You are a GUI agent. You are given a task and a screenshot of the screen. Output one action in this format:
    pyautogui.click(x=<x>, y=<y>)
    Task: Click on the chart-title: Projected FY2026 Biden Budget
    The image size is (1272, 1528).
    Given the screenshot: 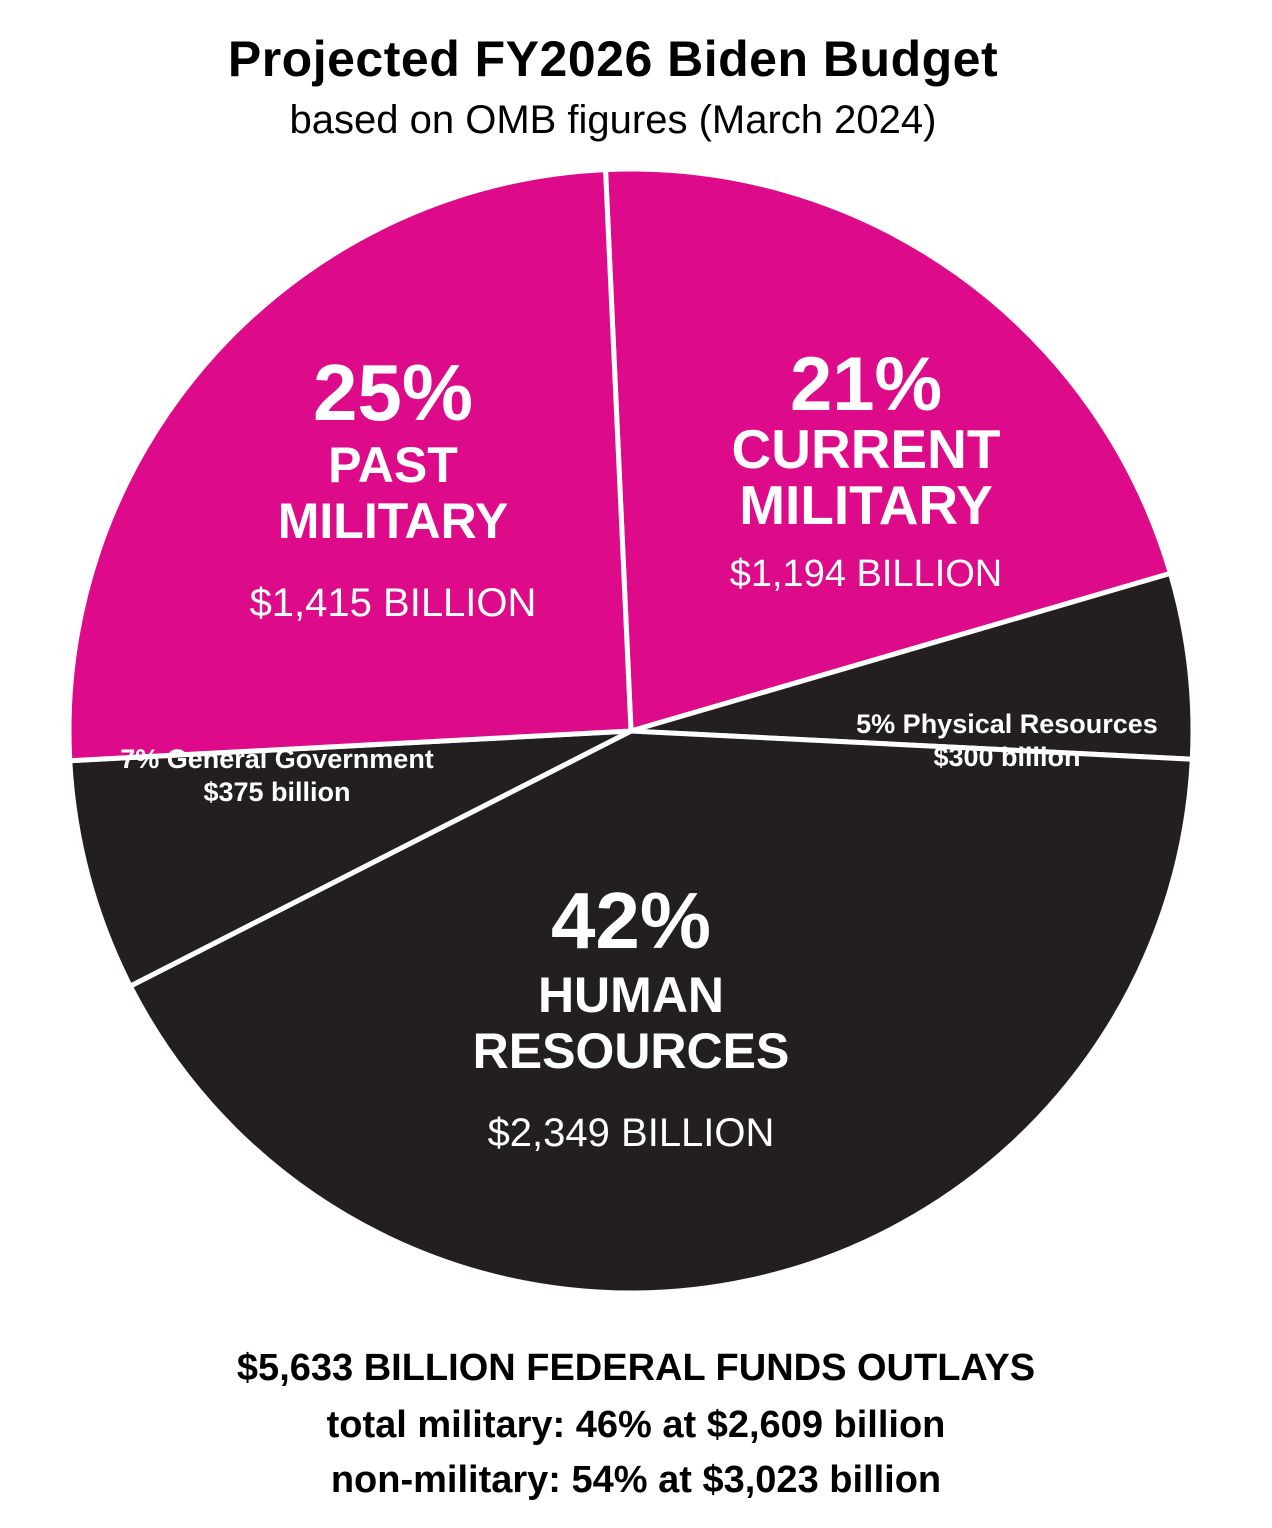 What is the action you would take?
    pyautogui.click(x=613, y=59)
    